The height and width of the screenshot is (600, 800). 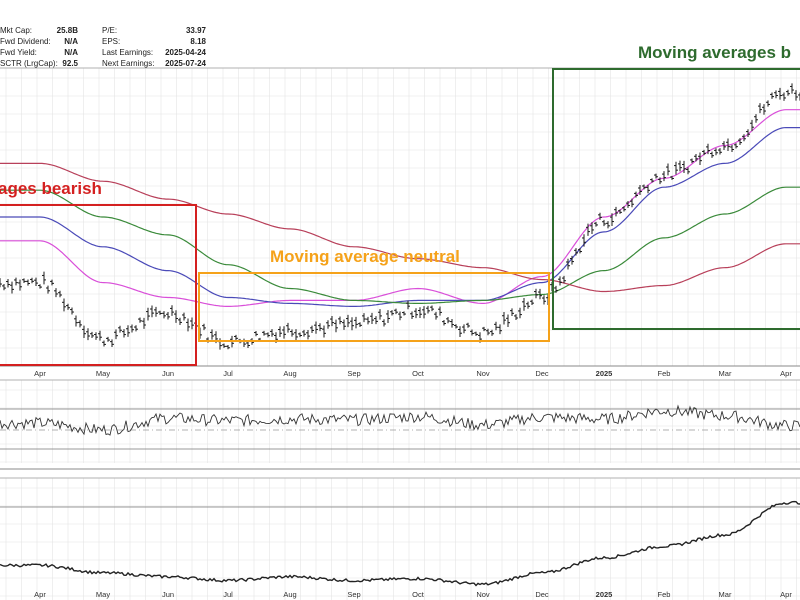 What do you see at coordinates (198, 41) in the screenshot?
I see `stat-value: 8.18` at bounding box center [198, 41].